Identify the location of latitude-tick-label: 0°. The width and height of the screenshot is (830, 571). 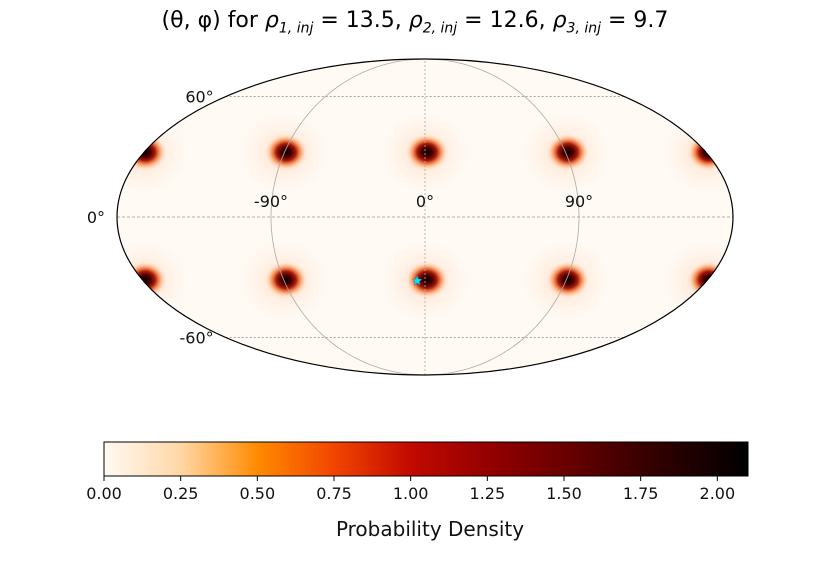
(96, 217).